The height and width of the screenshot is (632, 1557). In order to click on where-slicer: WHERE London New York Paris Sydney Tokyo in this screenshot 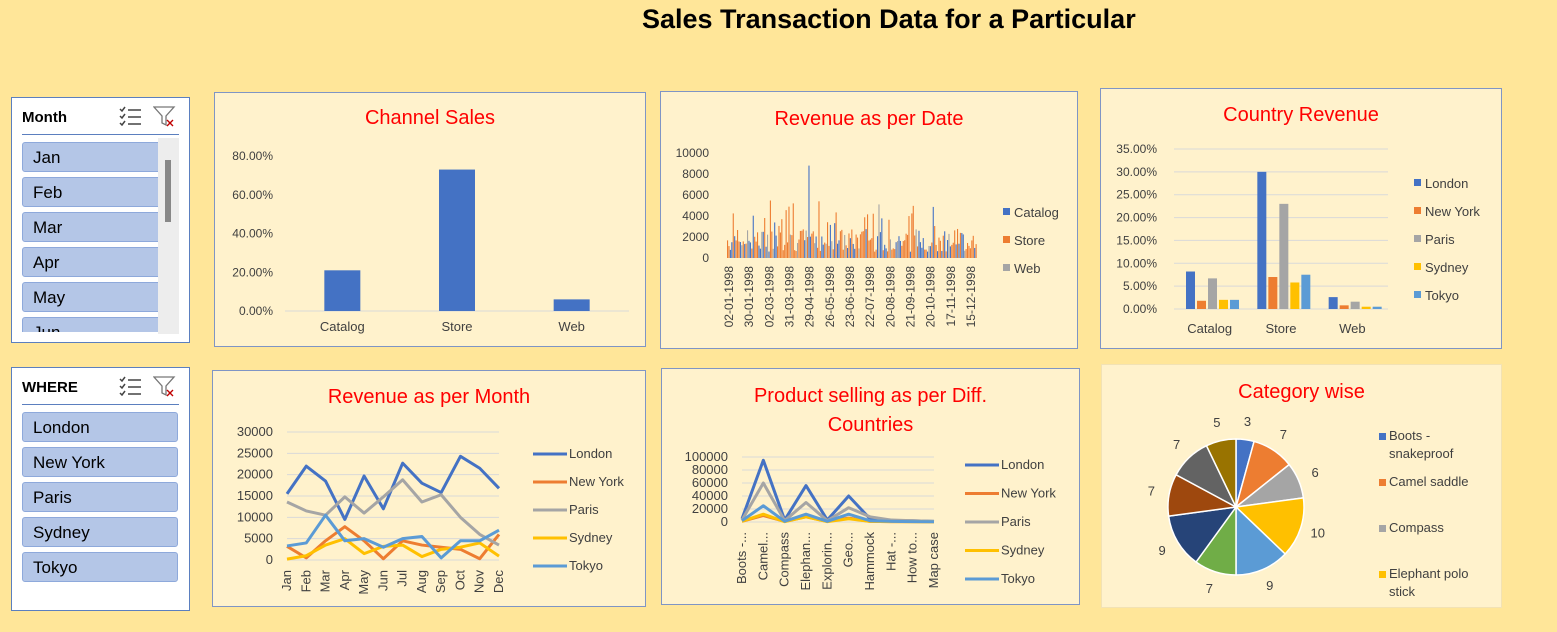, I will do `click(100, 489)`.